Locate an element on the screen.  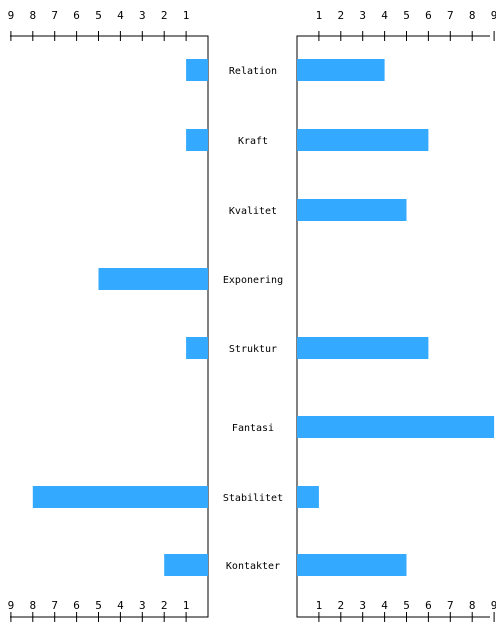
tick-label-bottom-right-7: 7 is located at coordinates (450, 605).